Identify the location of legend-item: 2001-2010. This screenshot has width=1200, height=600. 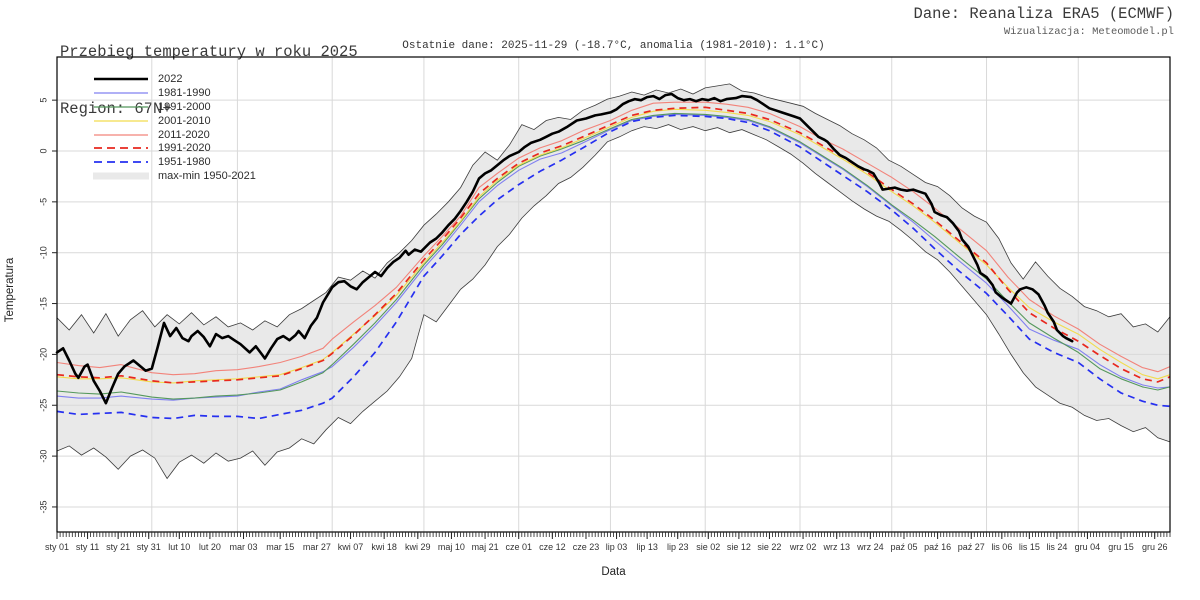
(174, 121).